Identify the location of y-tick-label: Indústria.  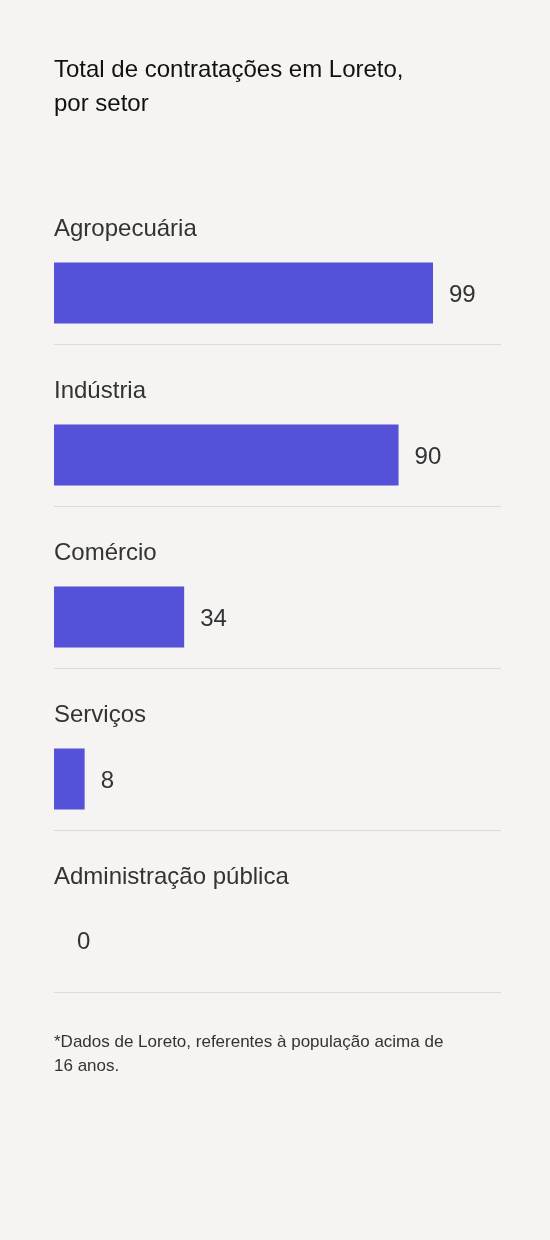
(100, 389).